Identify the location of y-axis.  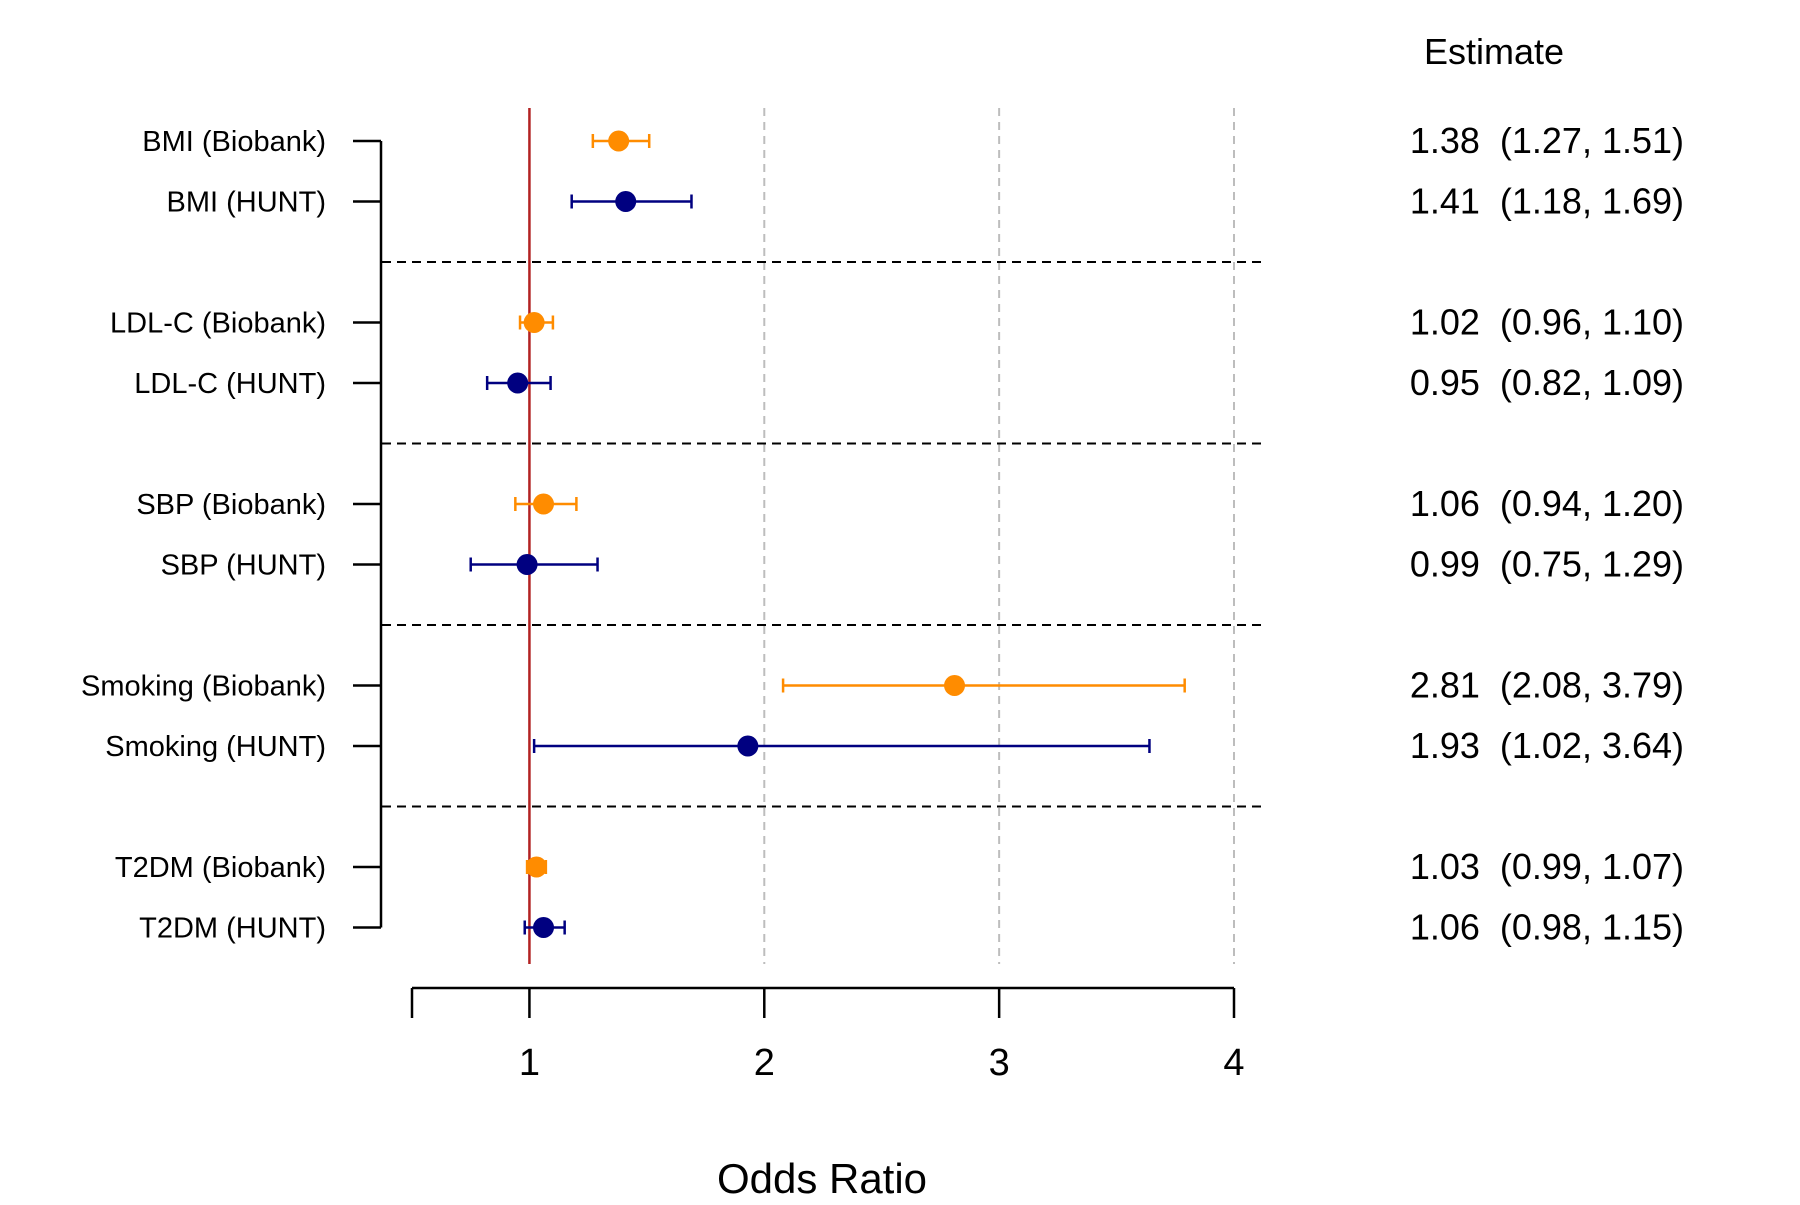
(368, 534).